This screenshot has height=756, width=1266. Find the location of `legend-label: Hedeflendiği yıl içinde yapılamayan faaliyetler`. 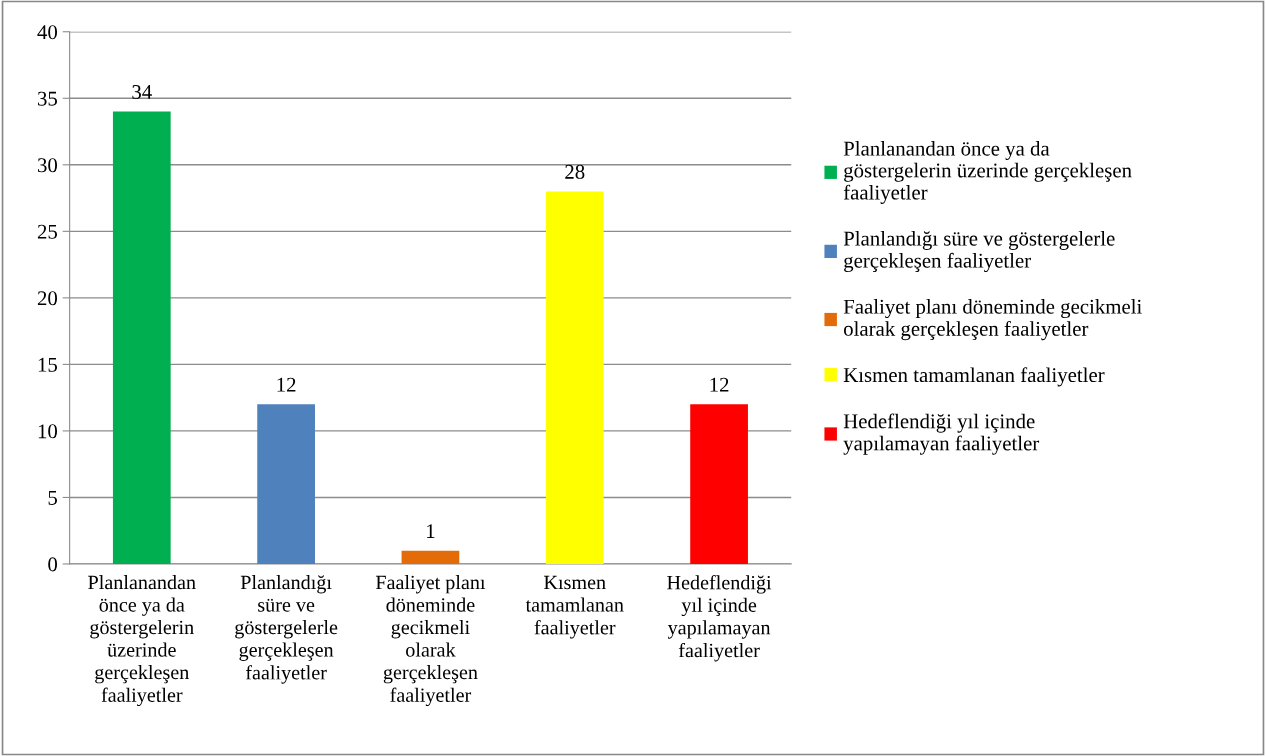

legend-label: Hedeflendiği yıl içinde yapılamayan faaliyetler is located at coordinates (941, 434).